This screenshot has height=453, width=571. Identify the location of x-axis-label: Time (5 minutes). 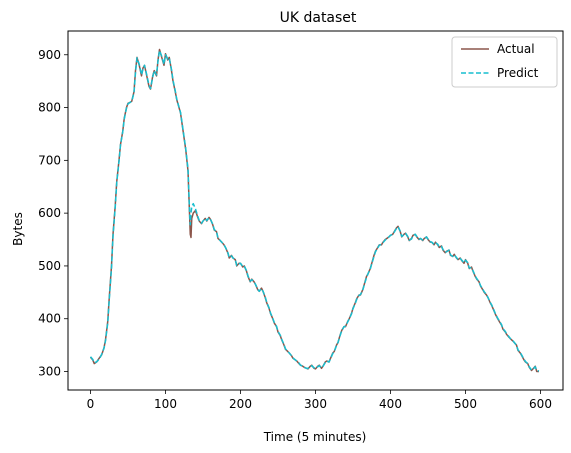
(315, 437).